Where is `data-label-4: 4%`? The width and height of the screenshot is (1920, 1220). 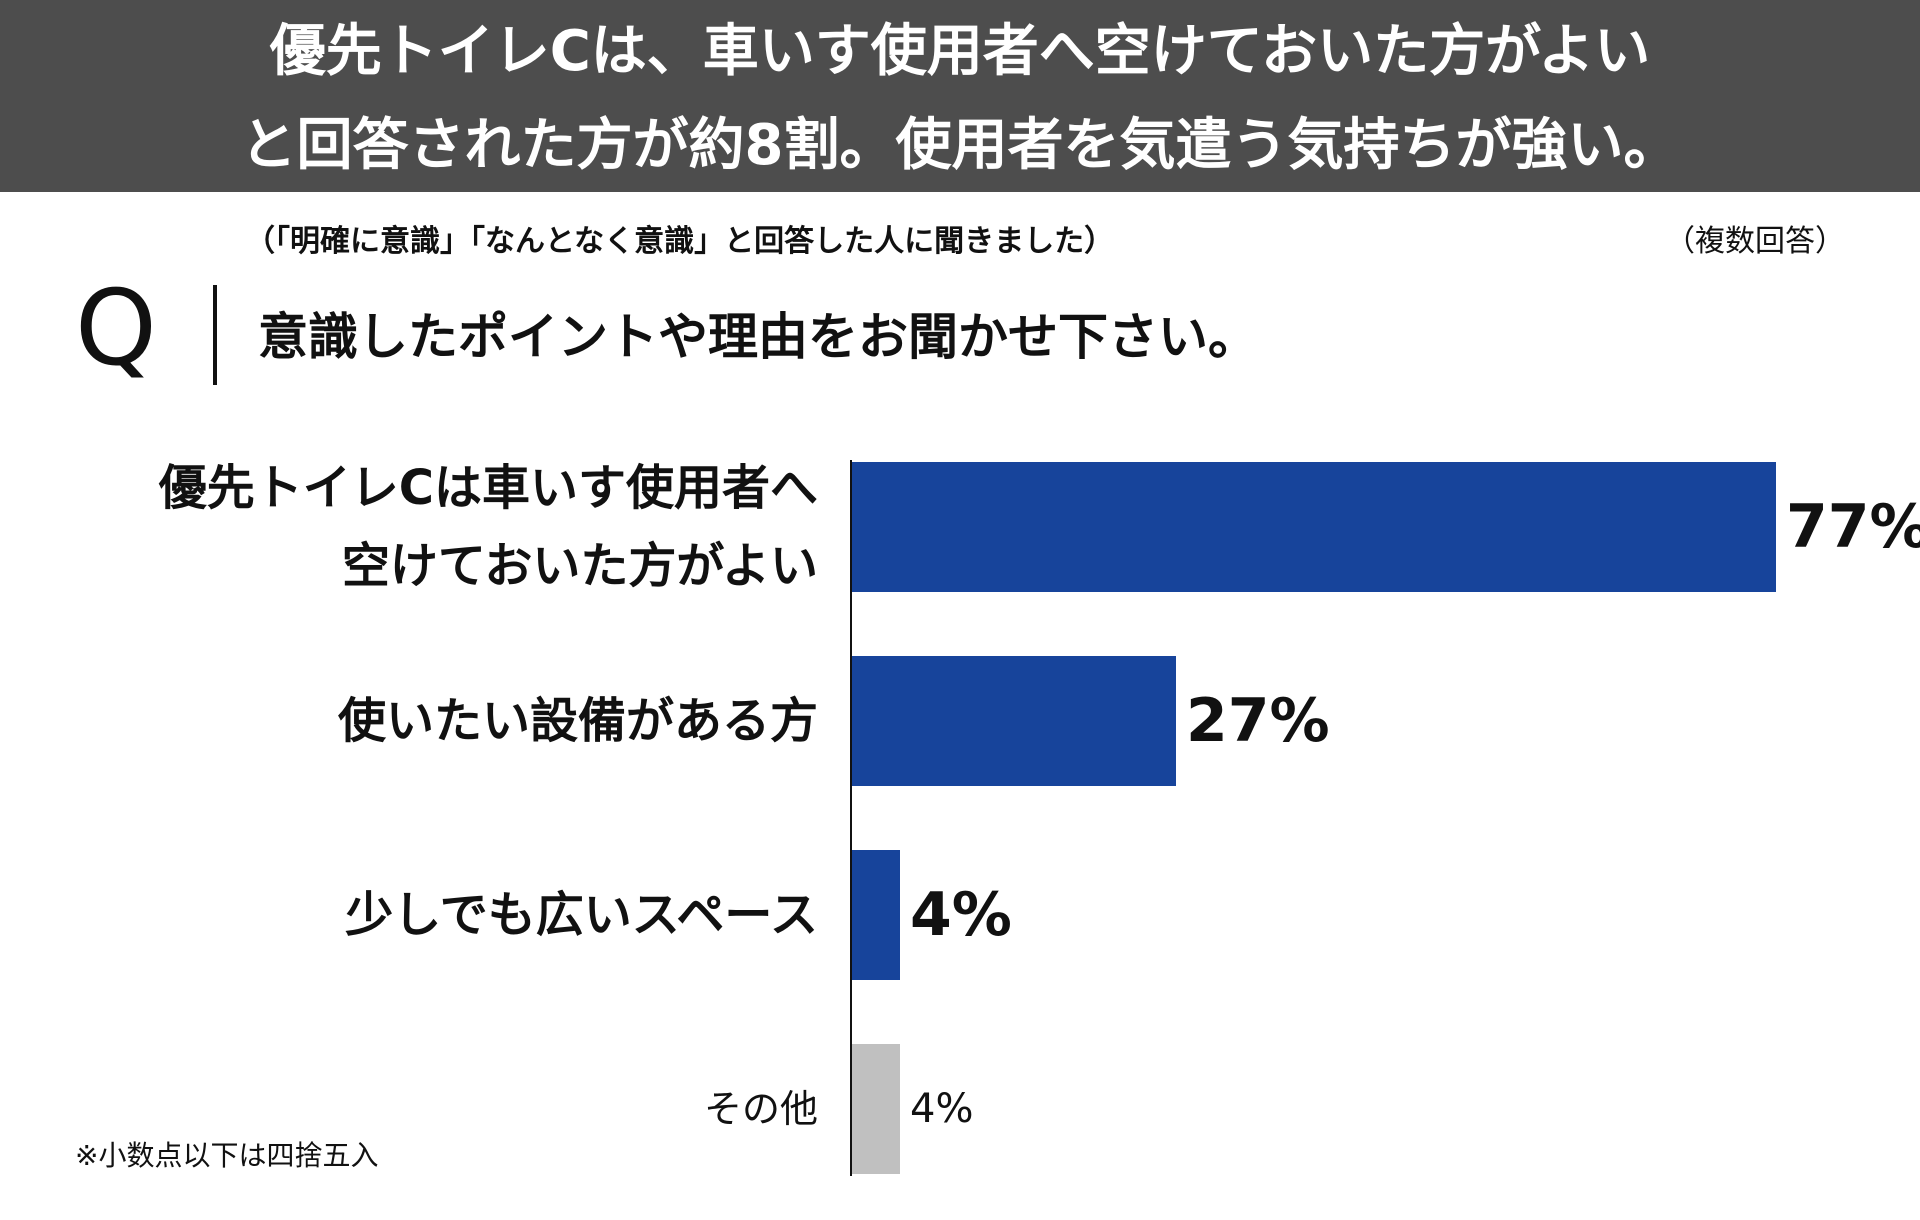
data-label-4: 4% is located at coordinates (941, 1109).